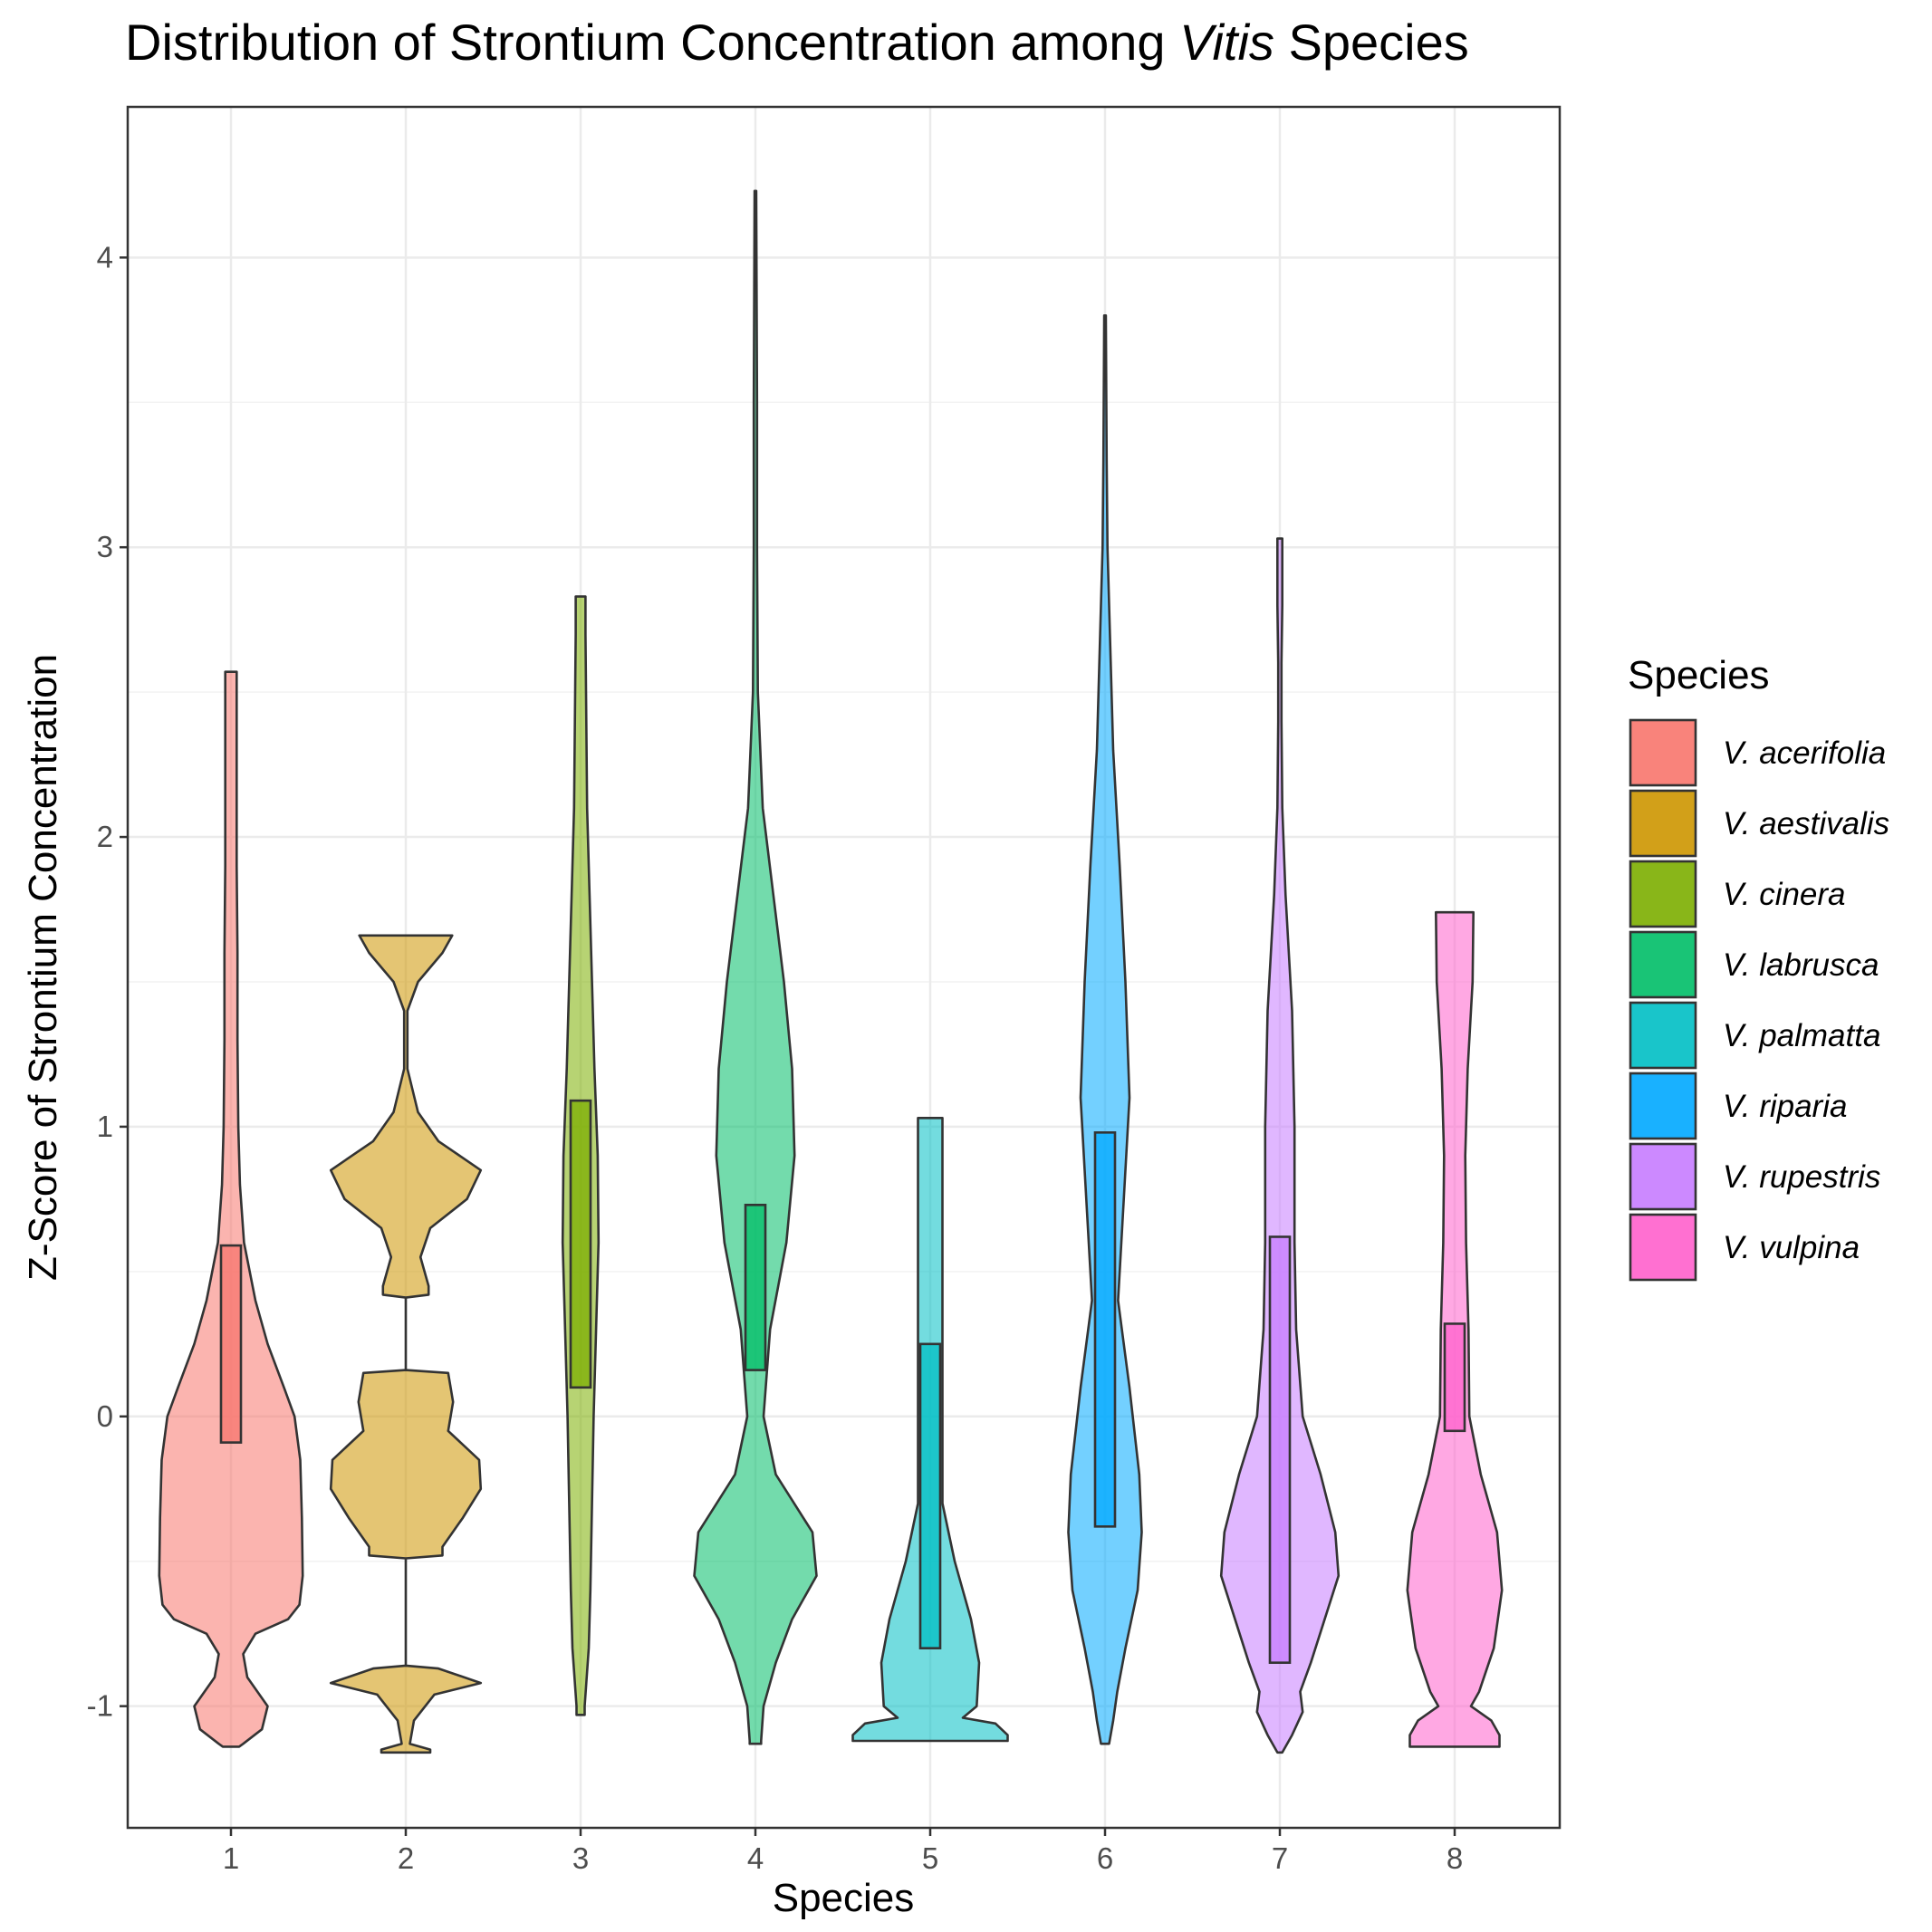 Image resolution: width=1932 pixels, height=1932 pixels. I want to click on x-tick-label: 4, so click(755, 1858).